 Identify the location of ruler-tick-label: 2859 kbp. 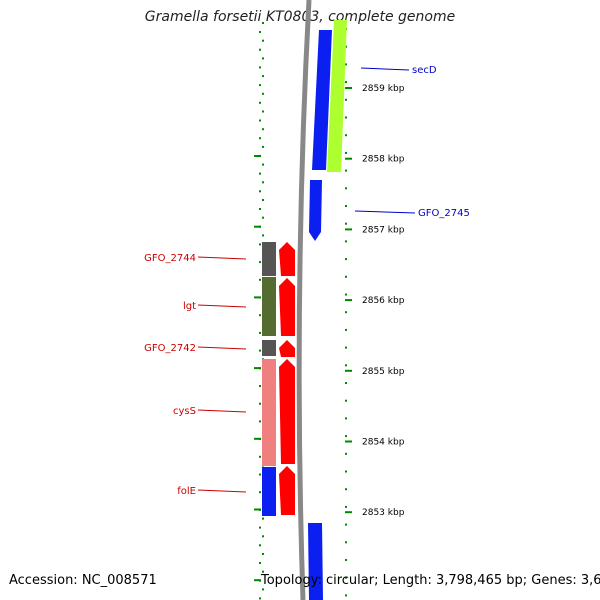
(383, 89).